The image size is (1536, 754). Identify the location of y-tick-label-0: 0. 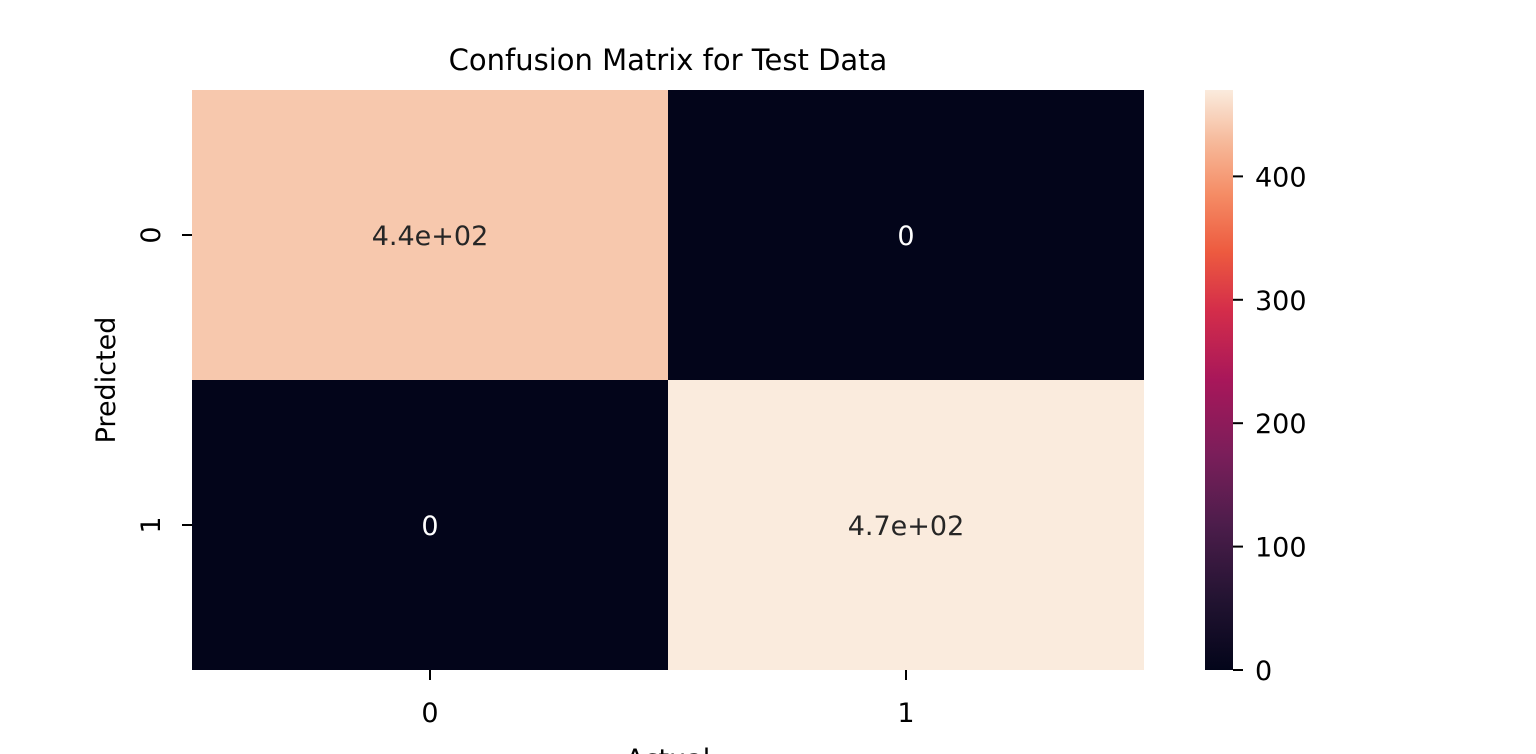
(151, 234).